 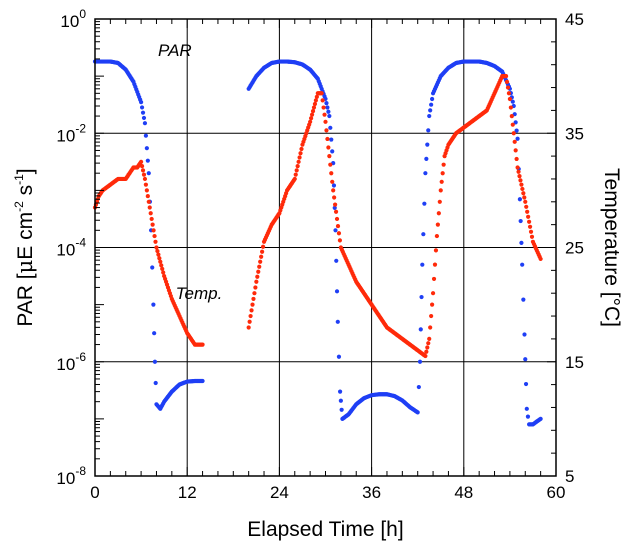 What do you see at coordinates (94, 492) in the screenshot?
I see `x-tick-label: 0` at bounding box center [94, 492].